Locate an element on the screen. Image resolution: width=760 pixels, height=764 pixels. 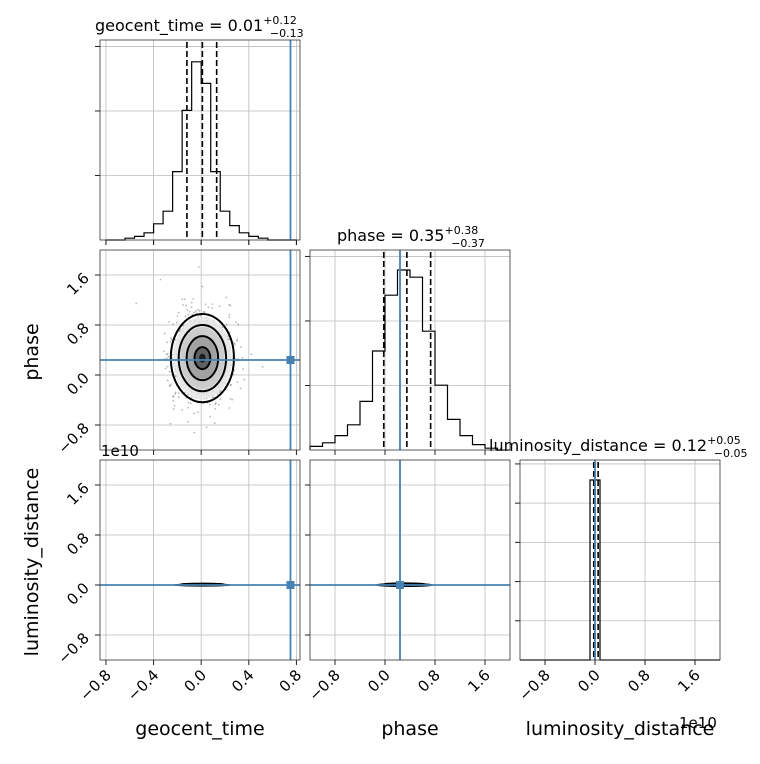
xlabel-luminosity-distance: luminosity_distance is located at coordinates (620, 729).